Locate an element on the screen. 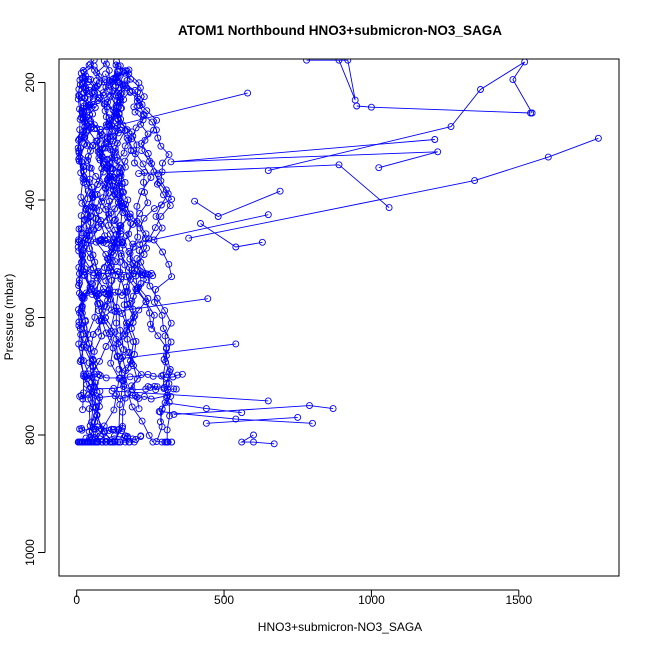 This screenshot has width=650, height=650. y-tick-label: 1000 is located at coordinates (30, 552).